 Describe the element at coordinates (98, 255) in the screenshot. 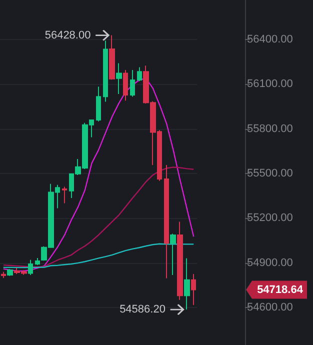

I see `line-series` at that location.